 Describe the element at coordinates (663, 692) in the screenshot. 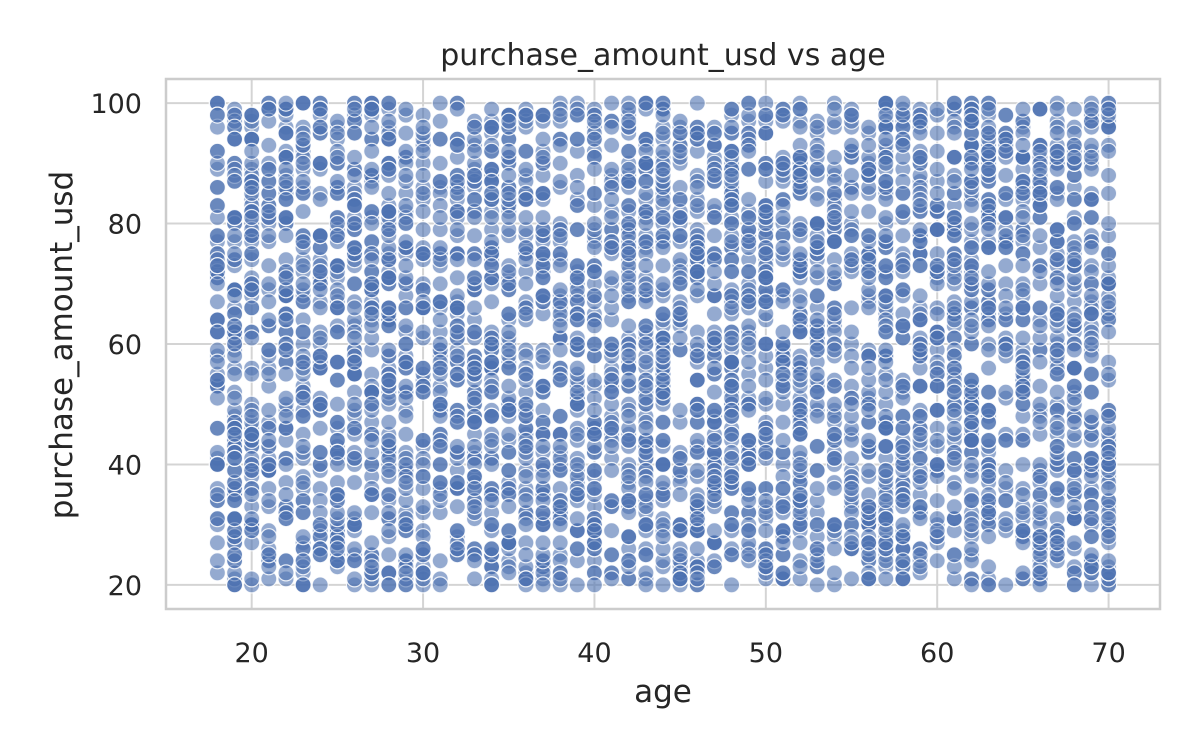

I see `x-axis-label: age` at that location.